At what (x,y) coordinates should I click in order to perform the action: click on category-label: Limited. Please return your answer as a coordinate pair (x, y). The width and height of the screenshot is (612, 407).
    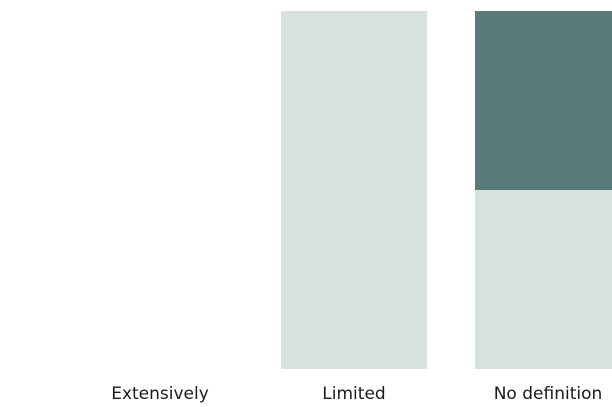
    Looking at the image, I should click on (353, 394).